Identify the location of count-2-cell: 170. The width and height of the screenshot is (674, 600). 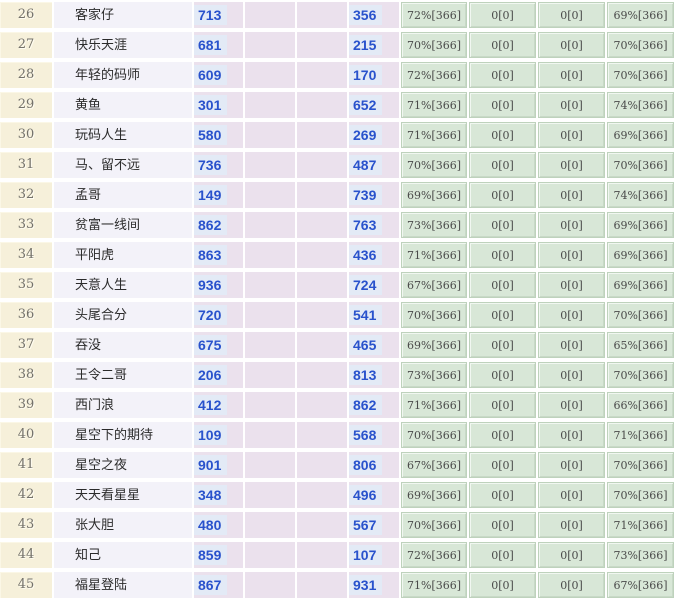
(374, 75).